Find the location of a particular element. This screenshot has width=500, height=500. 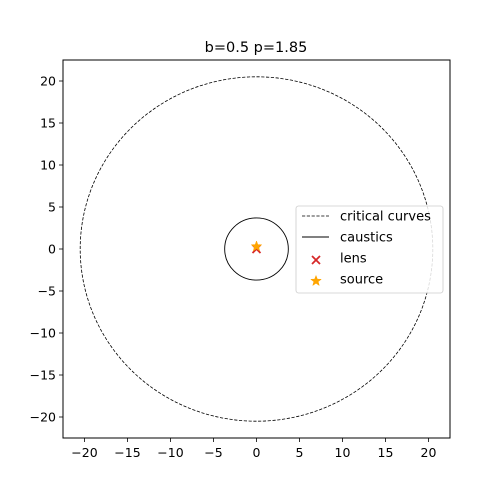

legend: critical curves caustics lens source is located at coordinates (369, 249).